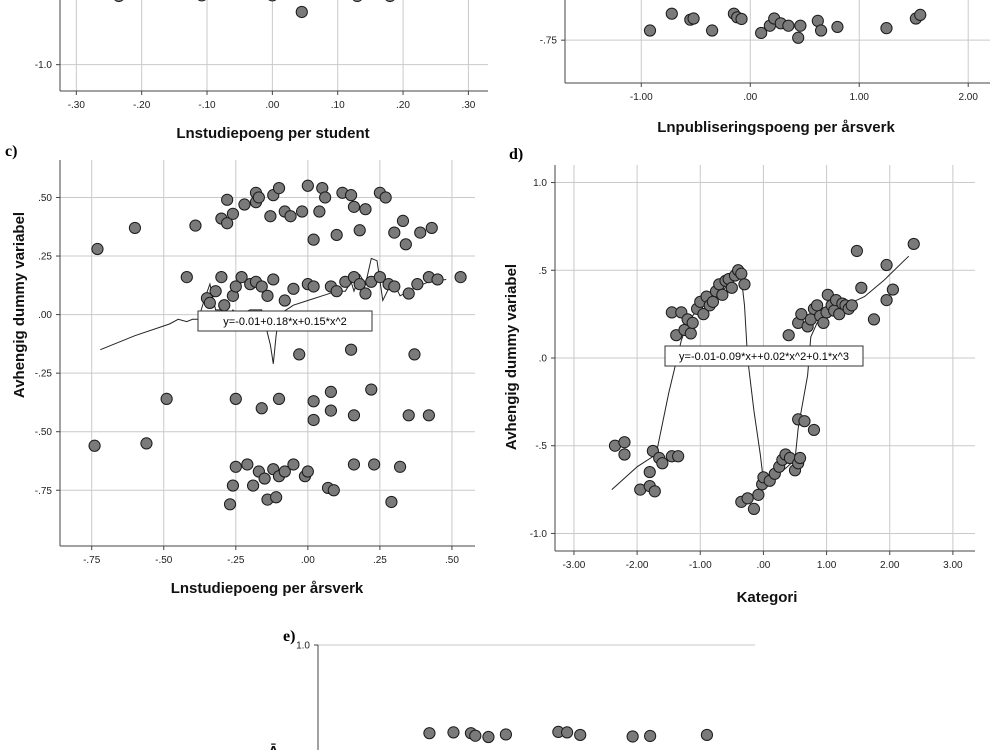  I want to click on panel-d-x-tick-label: .00, so click(763, 565).